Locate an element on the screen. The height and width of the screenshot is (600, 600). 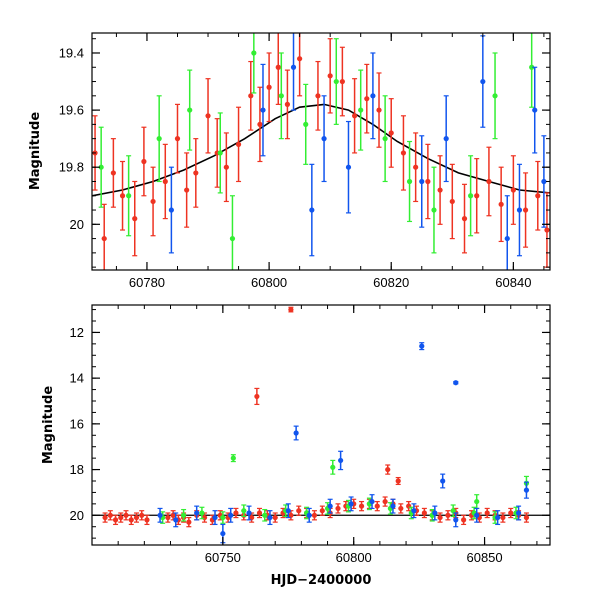
y-tick-label: 18 is located at coordinates (77, 469).